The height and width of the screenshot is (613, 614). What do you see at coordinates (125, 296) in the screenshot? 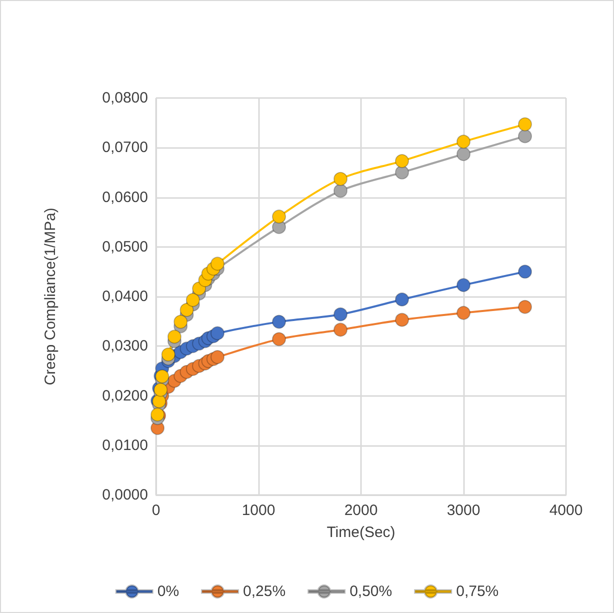
I see `y-tick-label: 0,0400` at bounding box center [125, 296].